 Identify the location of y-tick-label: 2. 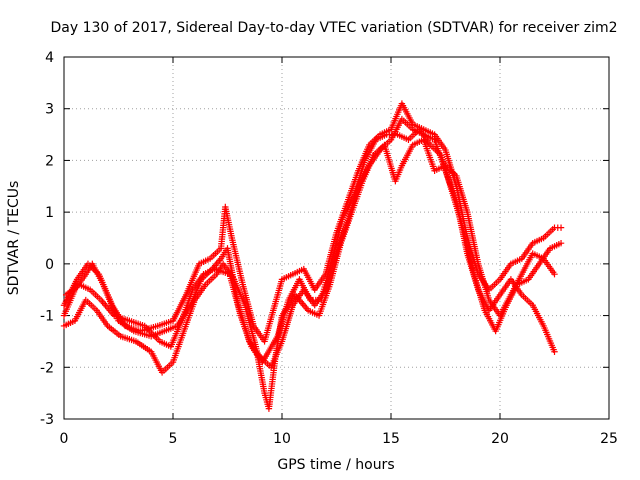
(49, 161).